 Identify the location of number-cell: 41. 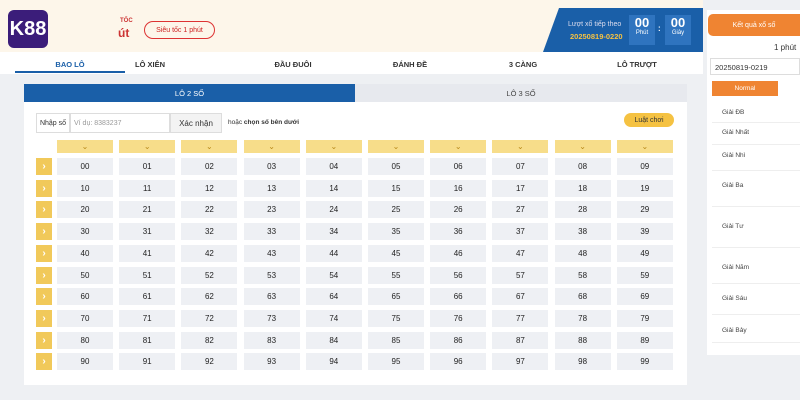
(147, 253).